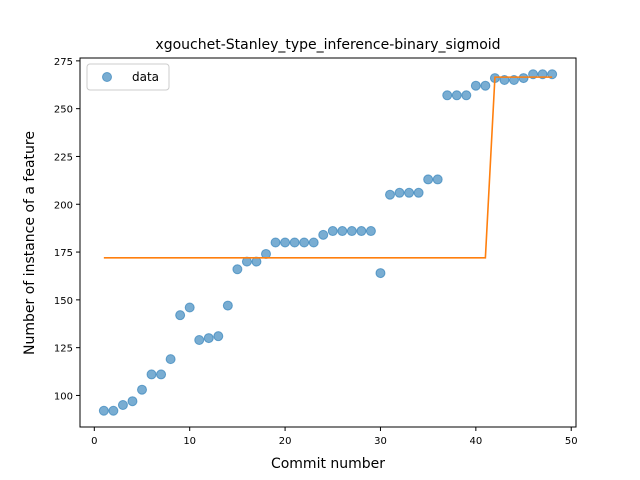 The width and height of the screenshot is (640, 480). I want to click on x-tick-label: 10, so click(189, 441).